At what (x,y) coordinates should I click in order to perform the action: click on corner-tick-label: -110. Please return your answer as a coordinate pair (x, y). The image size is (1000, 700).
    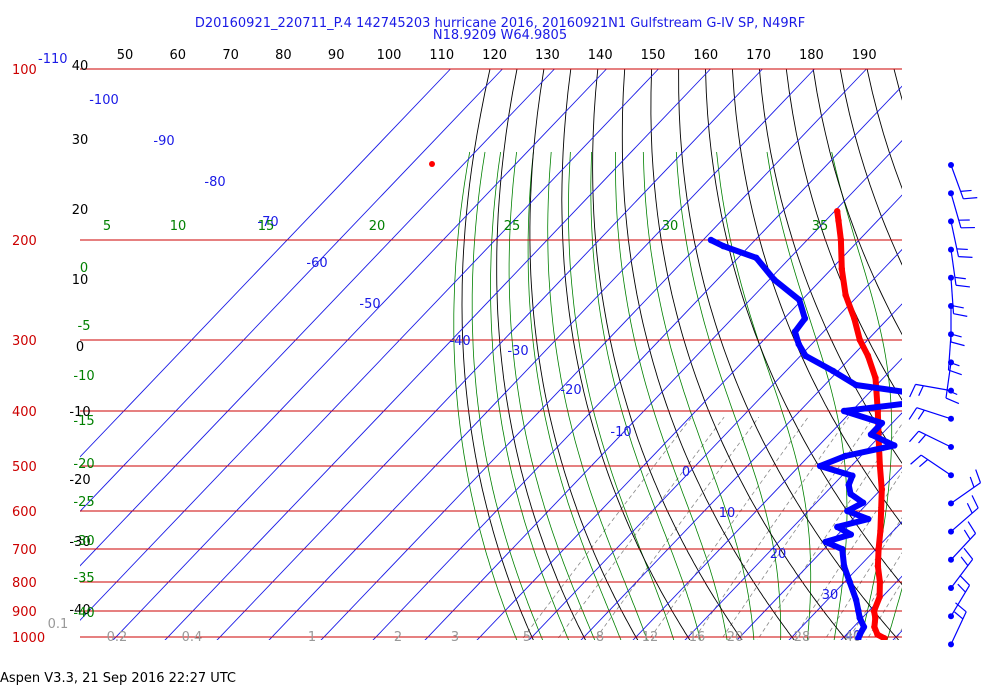
    Looking at the image, I should click on (53, 59).